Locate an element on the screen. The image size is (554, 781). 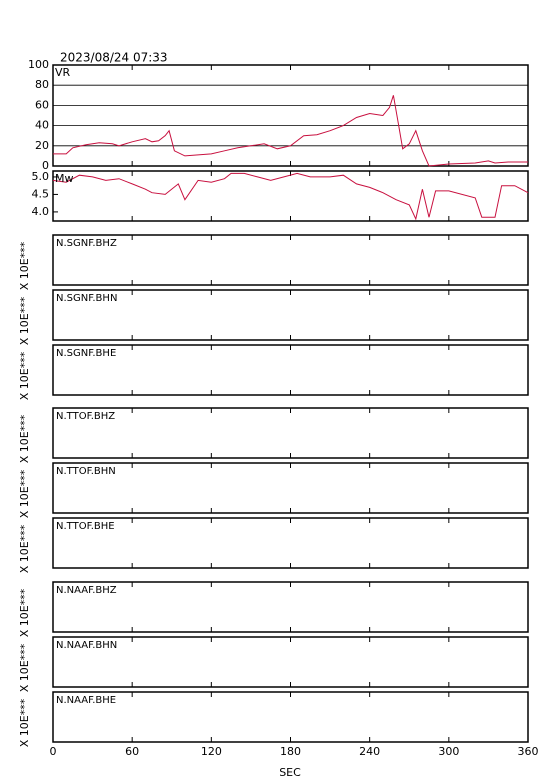
x-tick-label: 360 is located at coordinates (528, 751).